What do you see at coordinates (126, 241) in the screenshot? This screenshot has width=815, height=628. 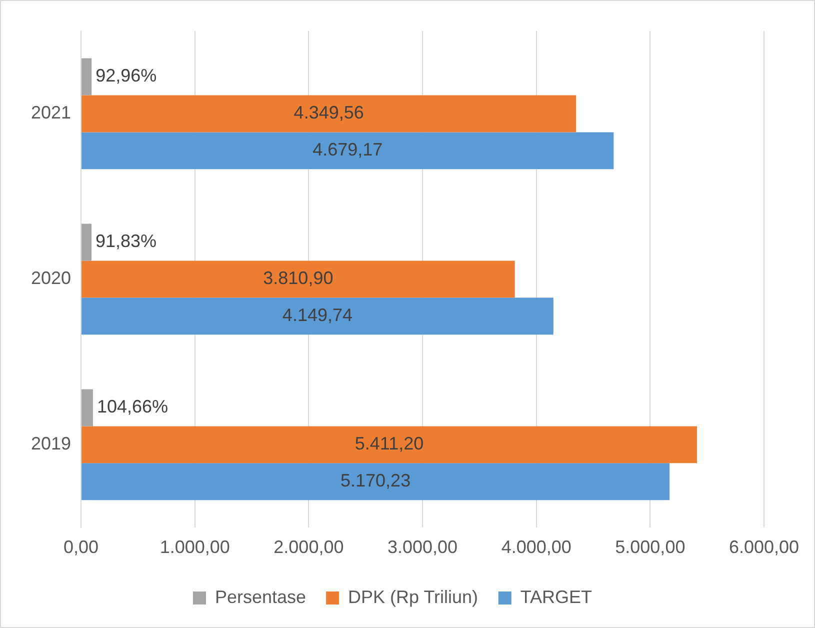 I see `data-label: 91,83%` at bounding box center [126, 241].